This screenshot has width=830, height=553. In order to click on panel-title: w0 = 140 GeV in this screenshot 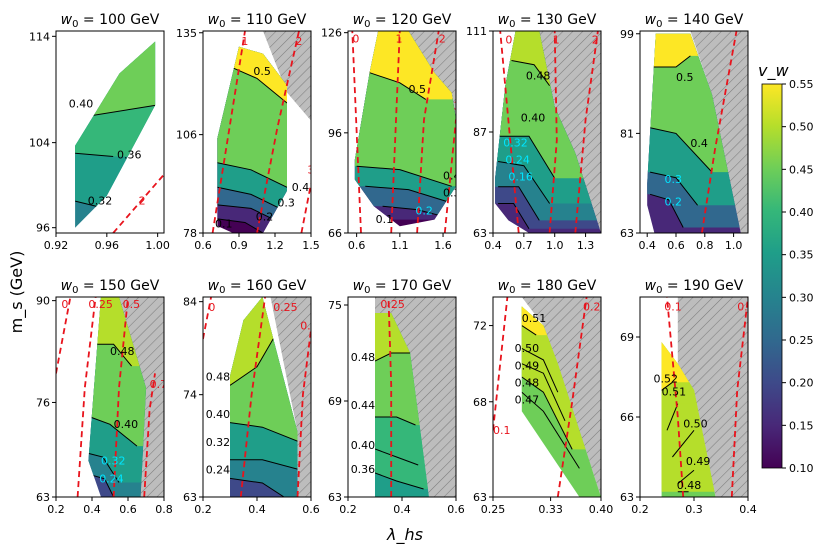, I will do `click(694, 21)`.